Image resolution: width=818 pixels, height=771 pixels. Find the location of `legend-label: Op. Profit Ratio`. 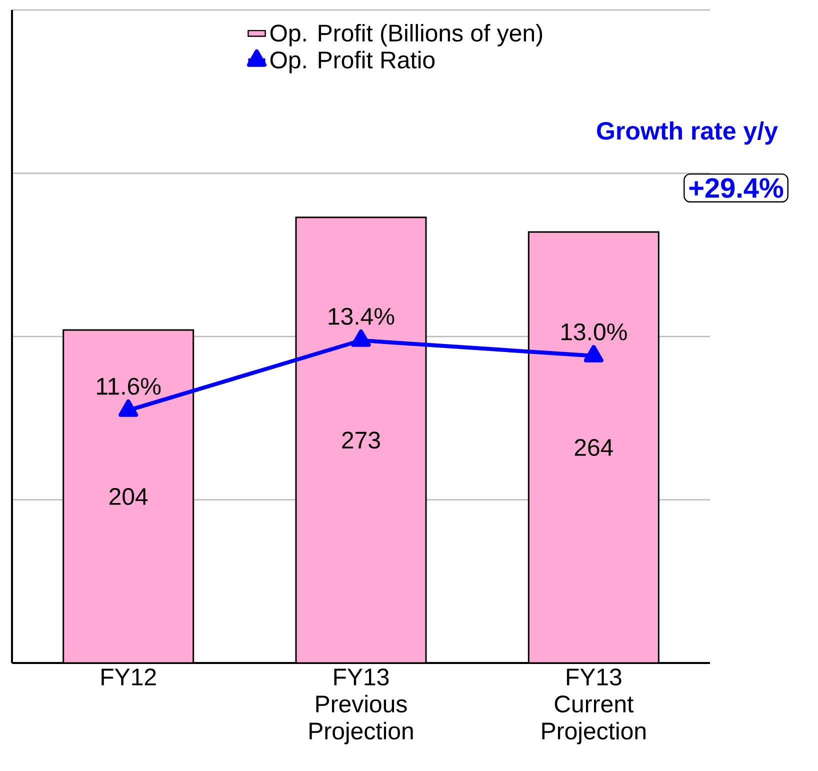

legend-label: Op. Profit Ratio is located at coordinates (352, 62).